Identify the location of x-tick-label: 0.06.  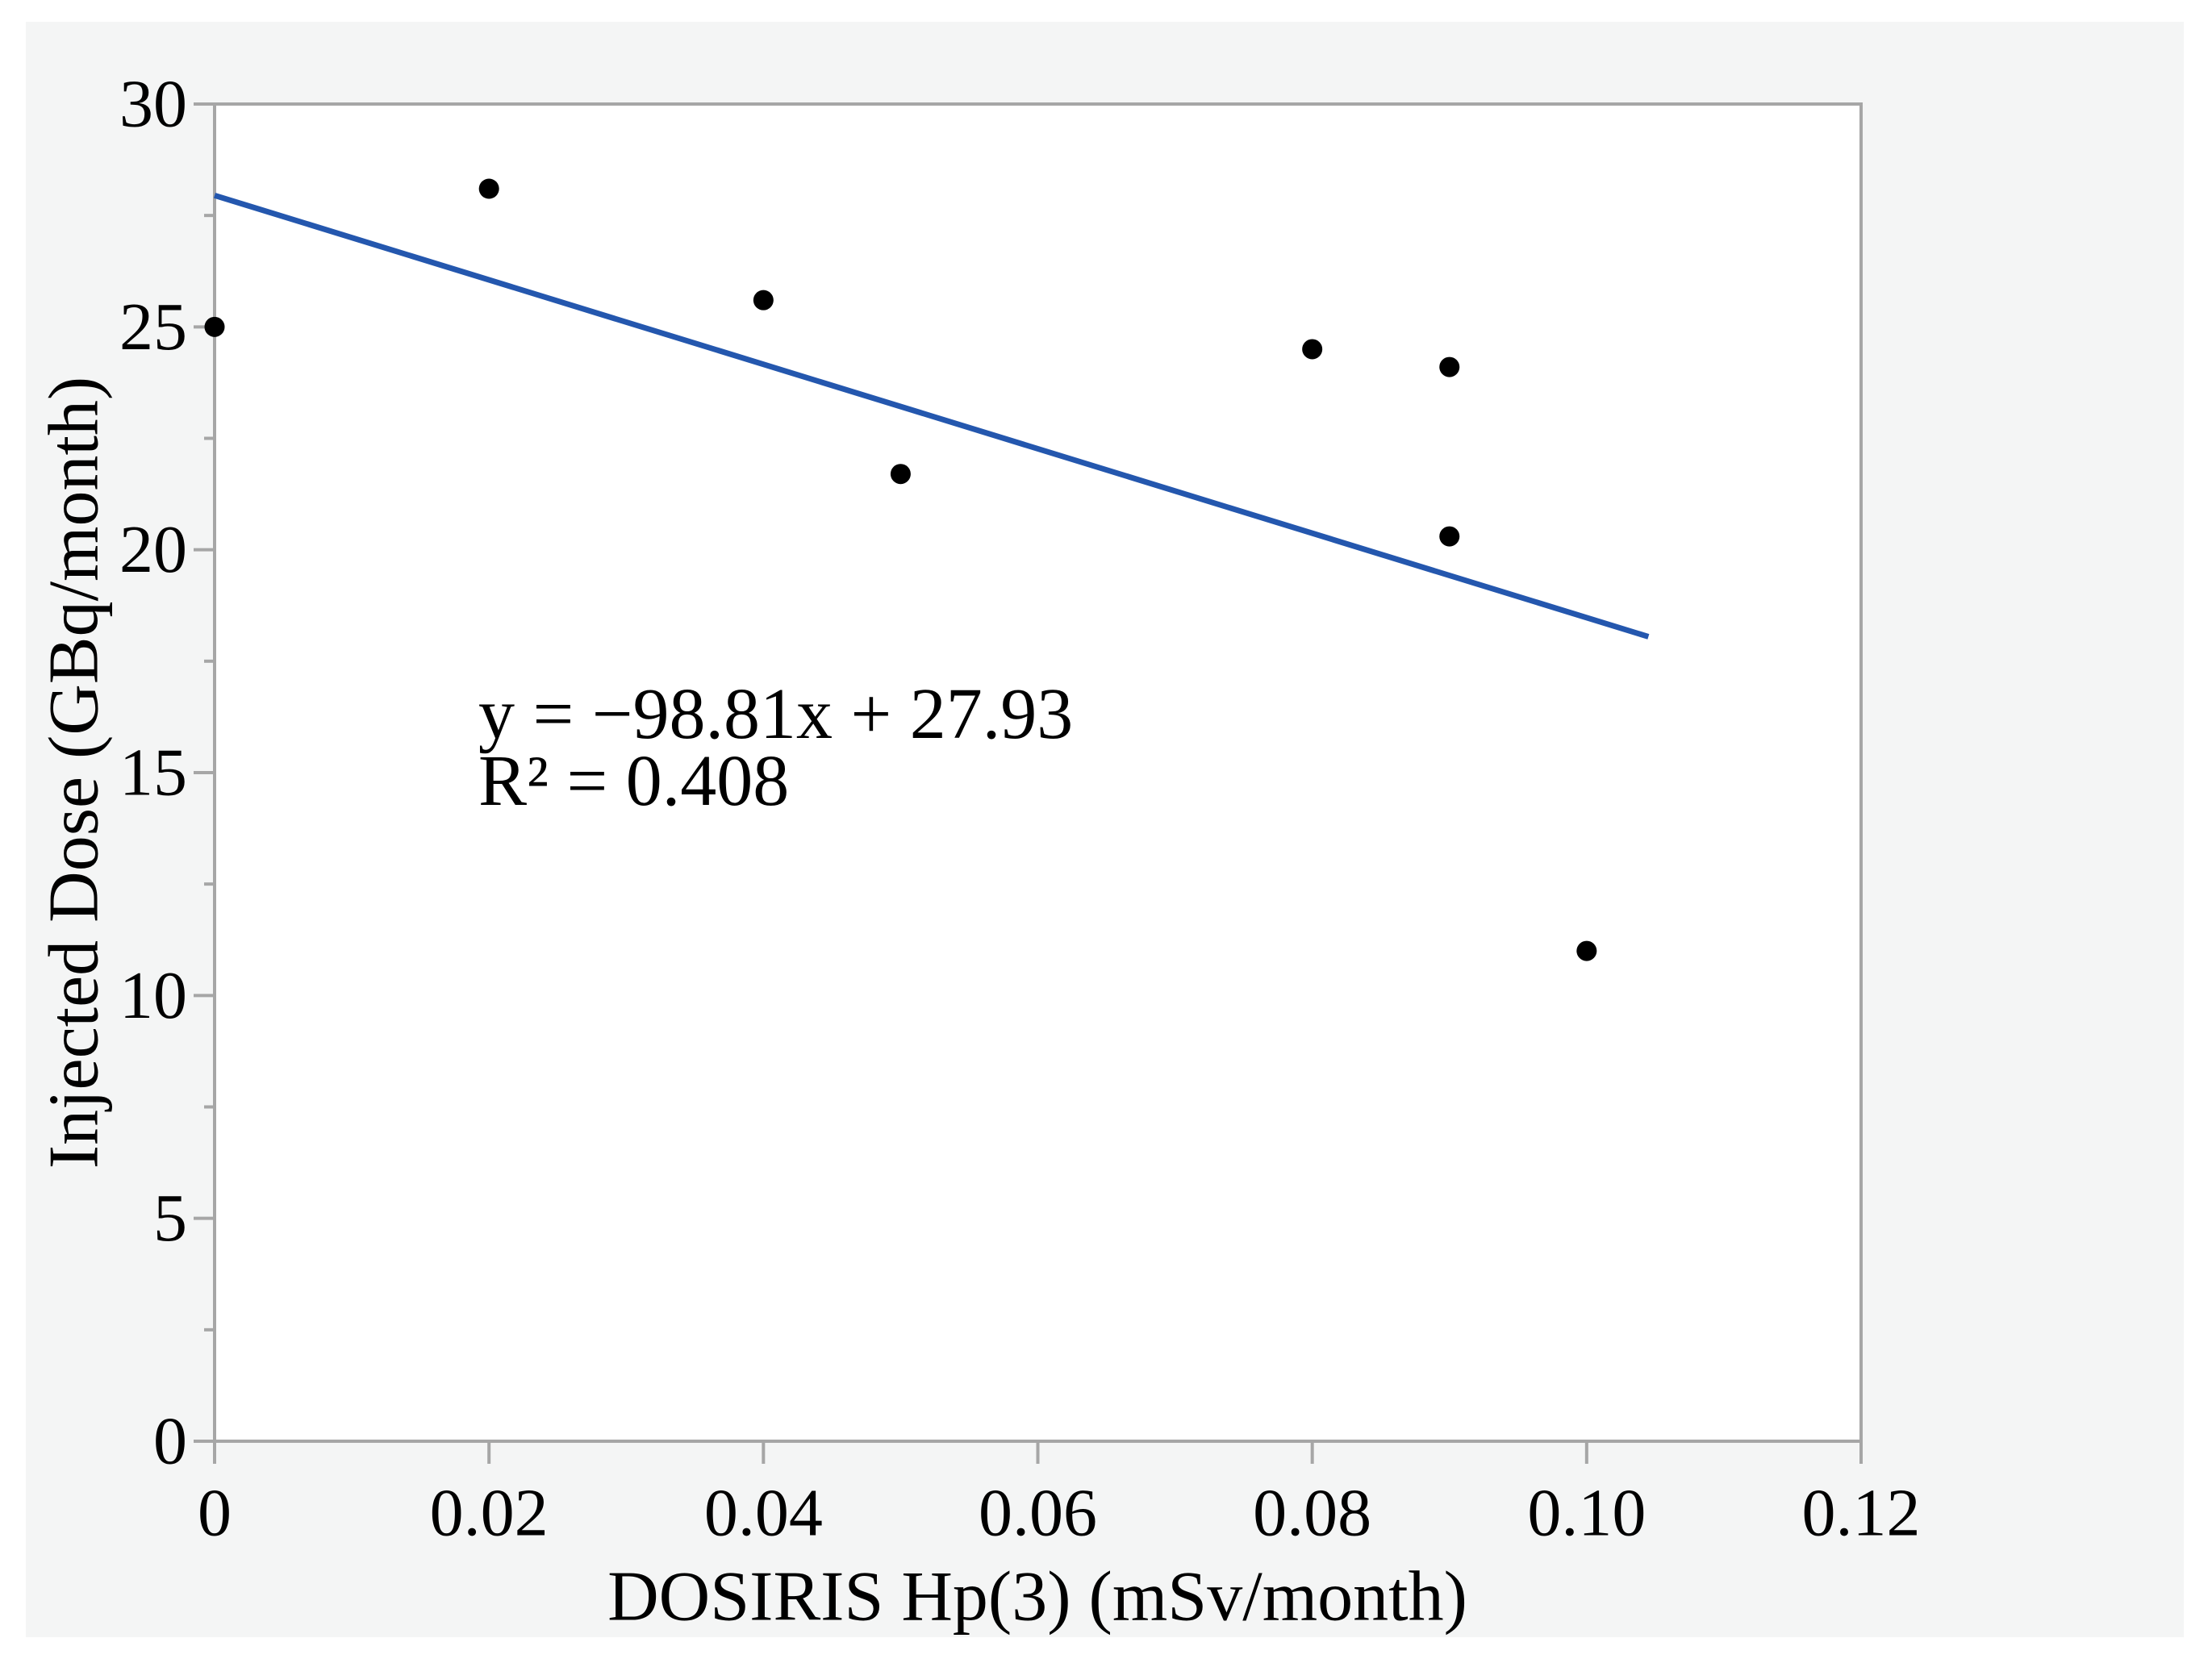
(1038, 1513).